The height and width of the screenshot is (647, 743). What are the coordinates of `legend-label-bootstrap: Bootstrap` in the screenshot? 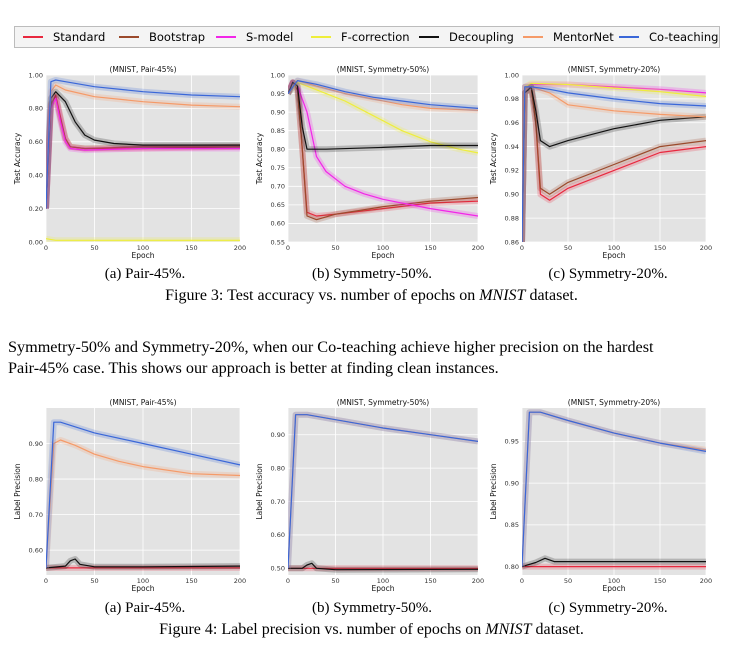 It's located at (177, 37).